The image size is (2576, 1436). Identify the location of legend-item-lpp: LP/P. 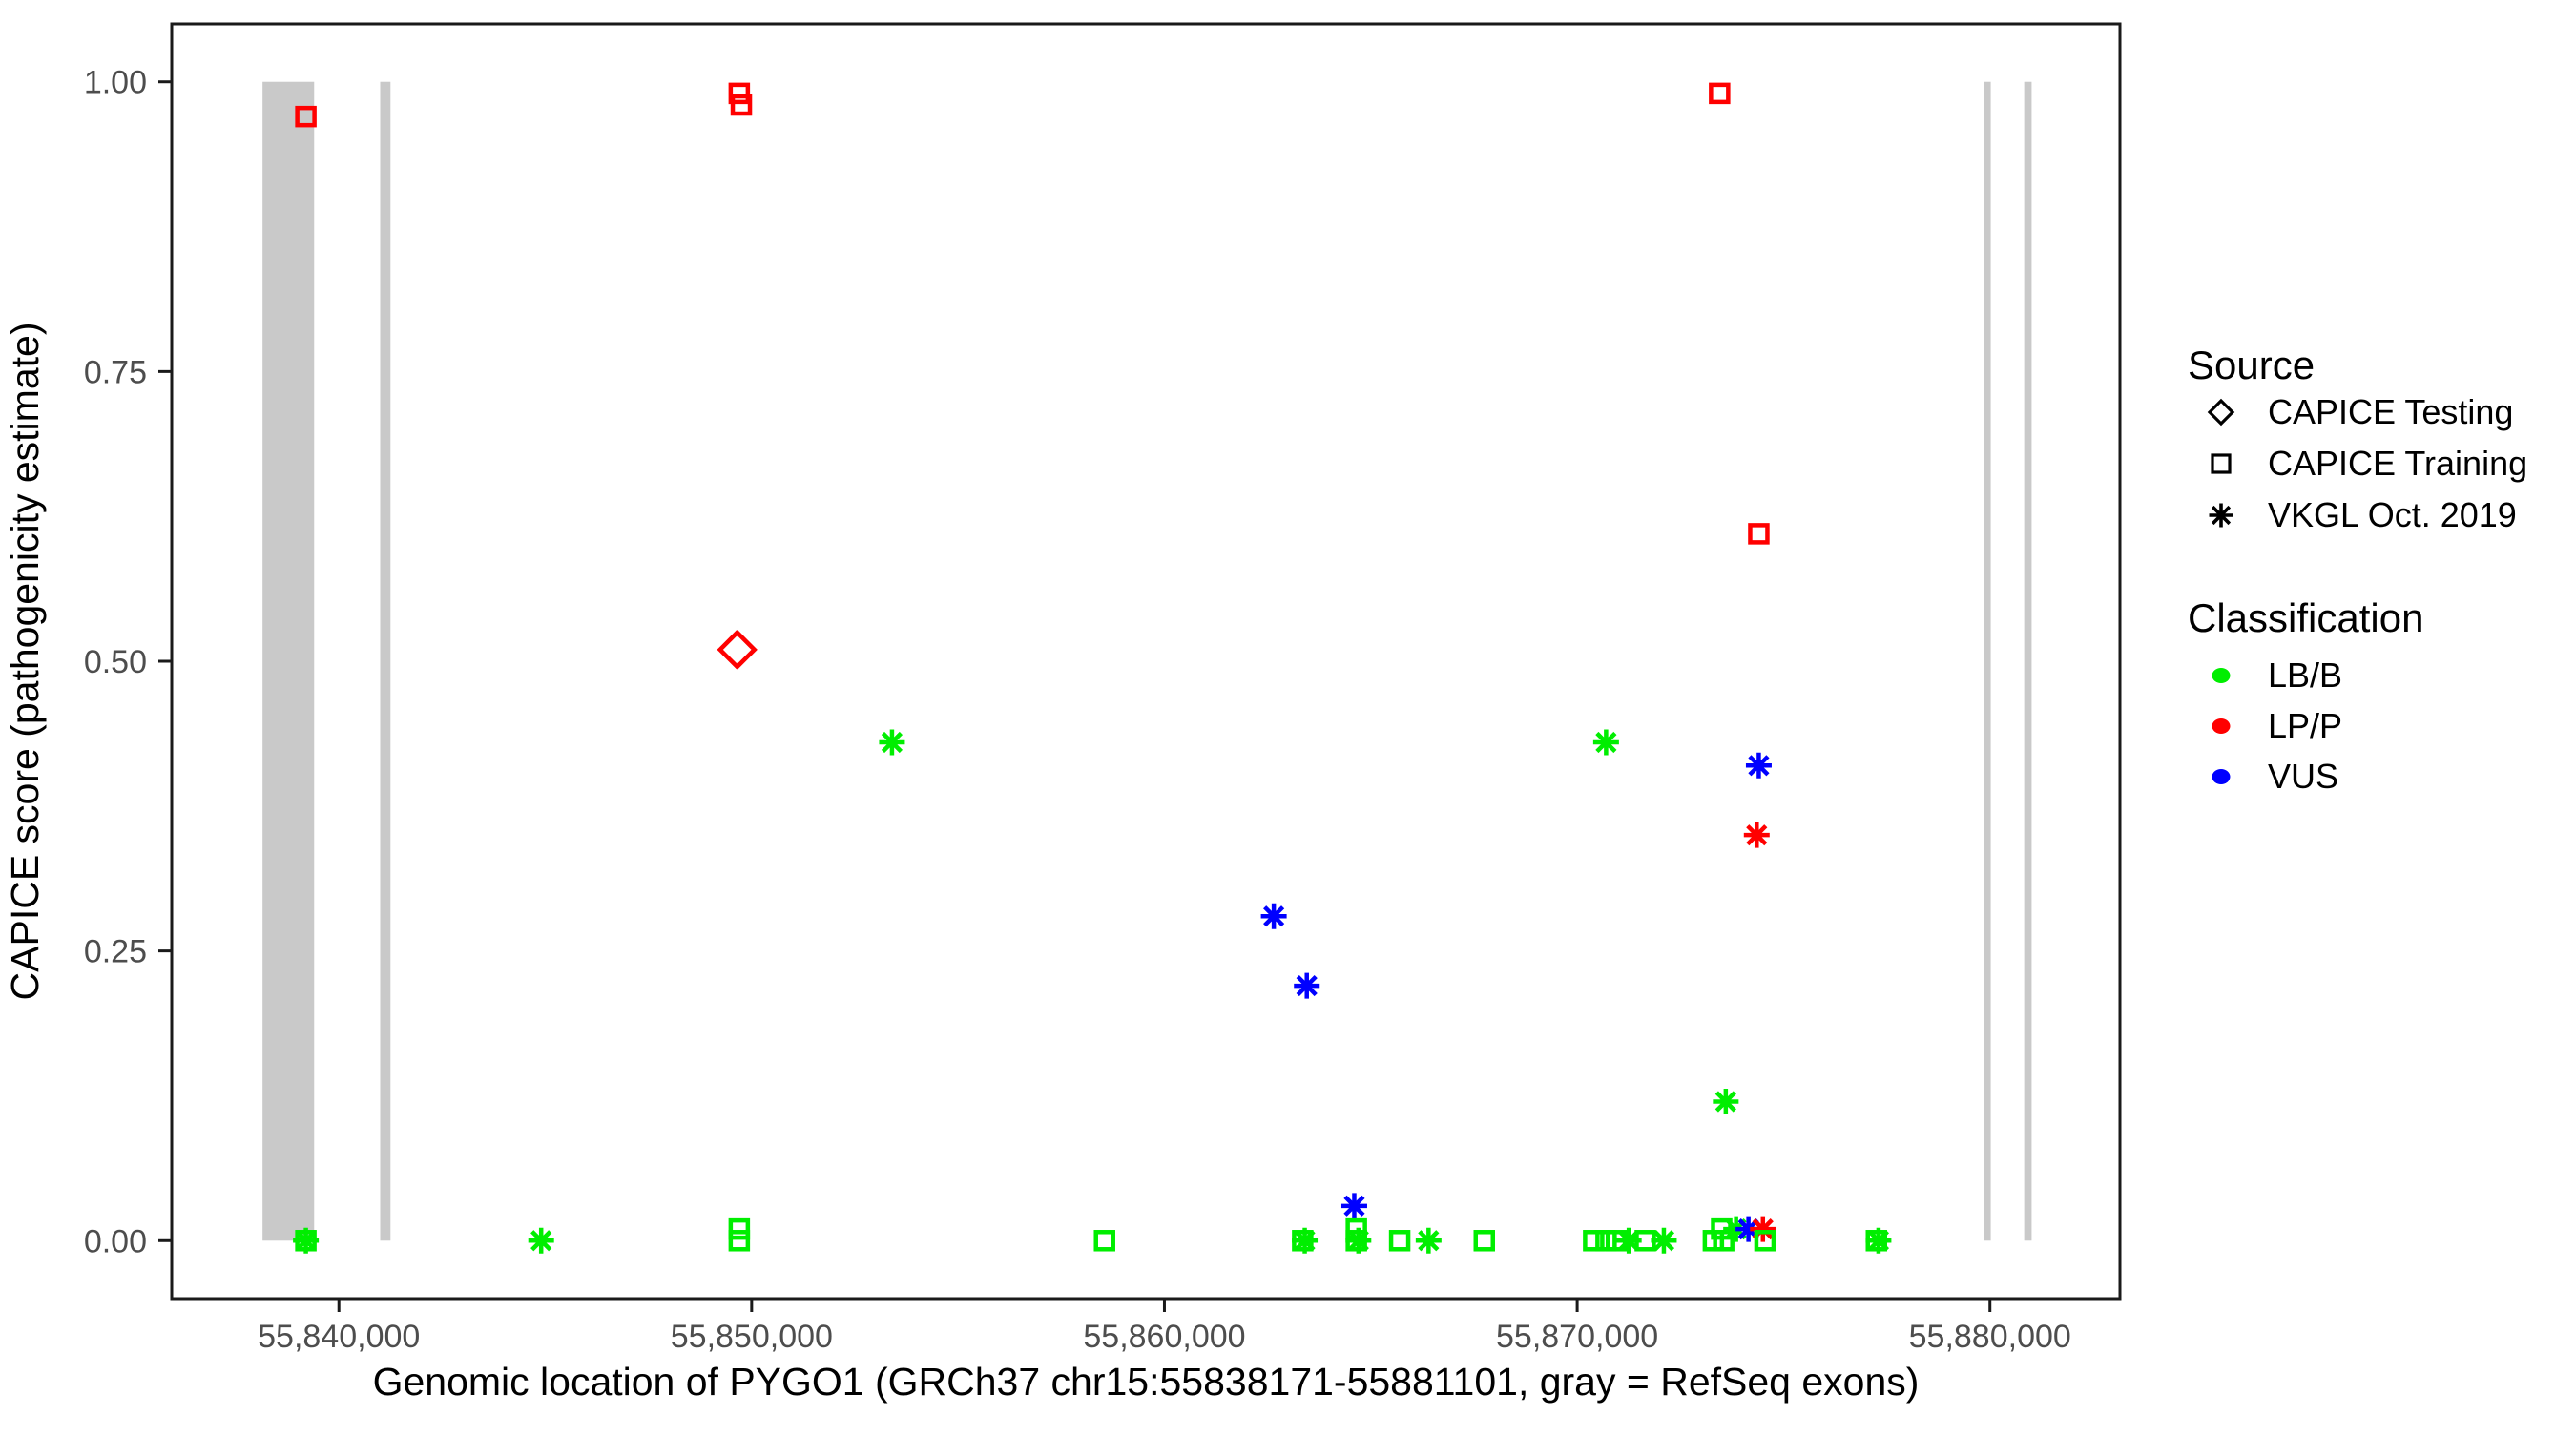
(2277, 725).